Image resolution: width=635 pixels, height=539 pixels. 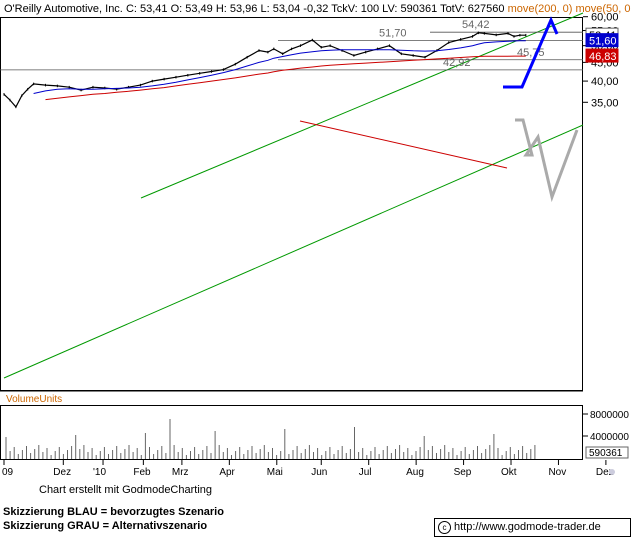 I want to click on ma50-tag-value: 51,60, so click(x=603, y=42).